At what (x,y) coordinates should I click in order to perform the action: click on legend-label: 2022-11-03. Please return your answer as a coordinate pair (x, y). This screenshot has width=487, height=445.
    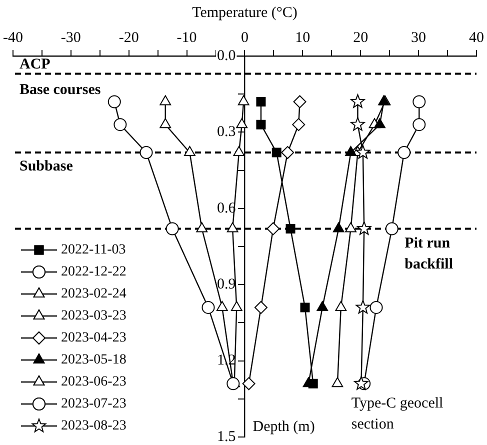
    Looking at the image, I should click on (93, 250).